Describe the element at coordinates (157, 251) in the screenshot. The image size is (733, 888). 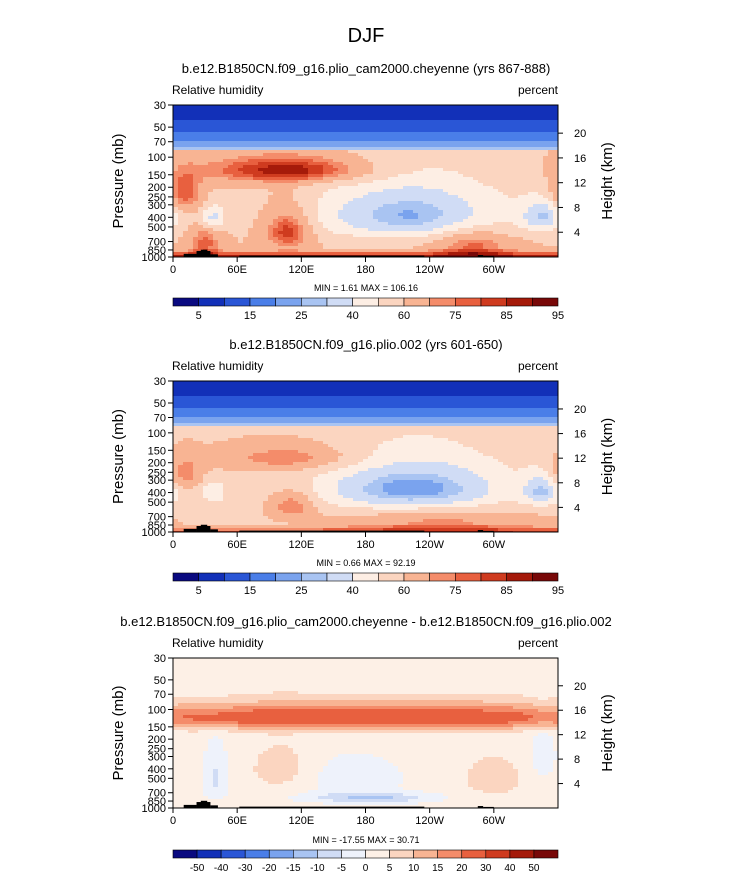
I see `pressure-tick-label: 850` at that location.